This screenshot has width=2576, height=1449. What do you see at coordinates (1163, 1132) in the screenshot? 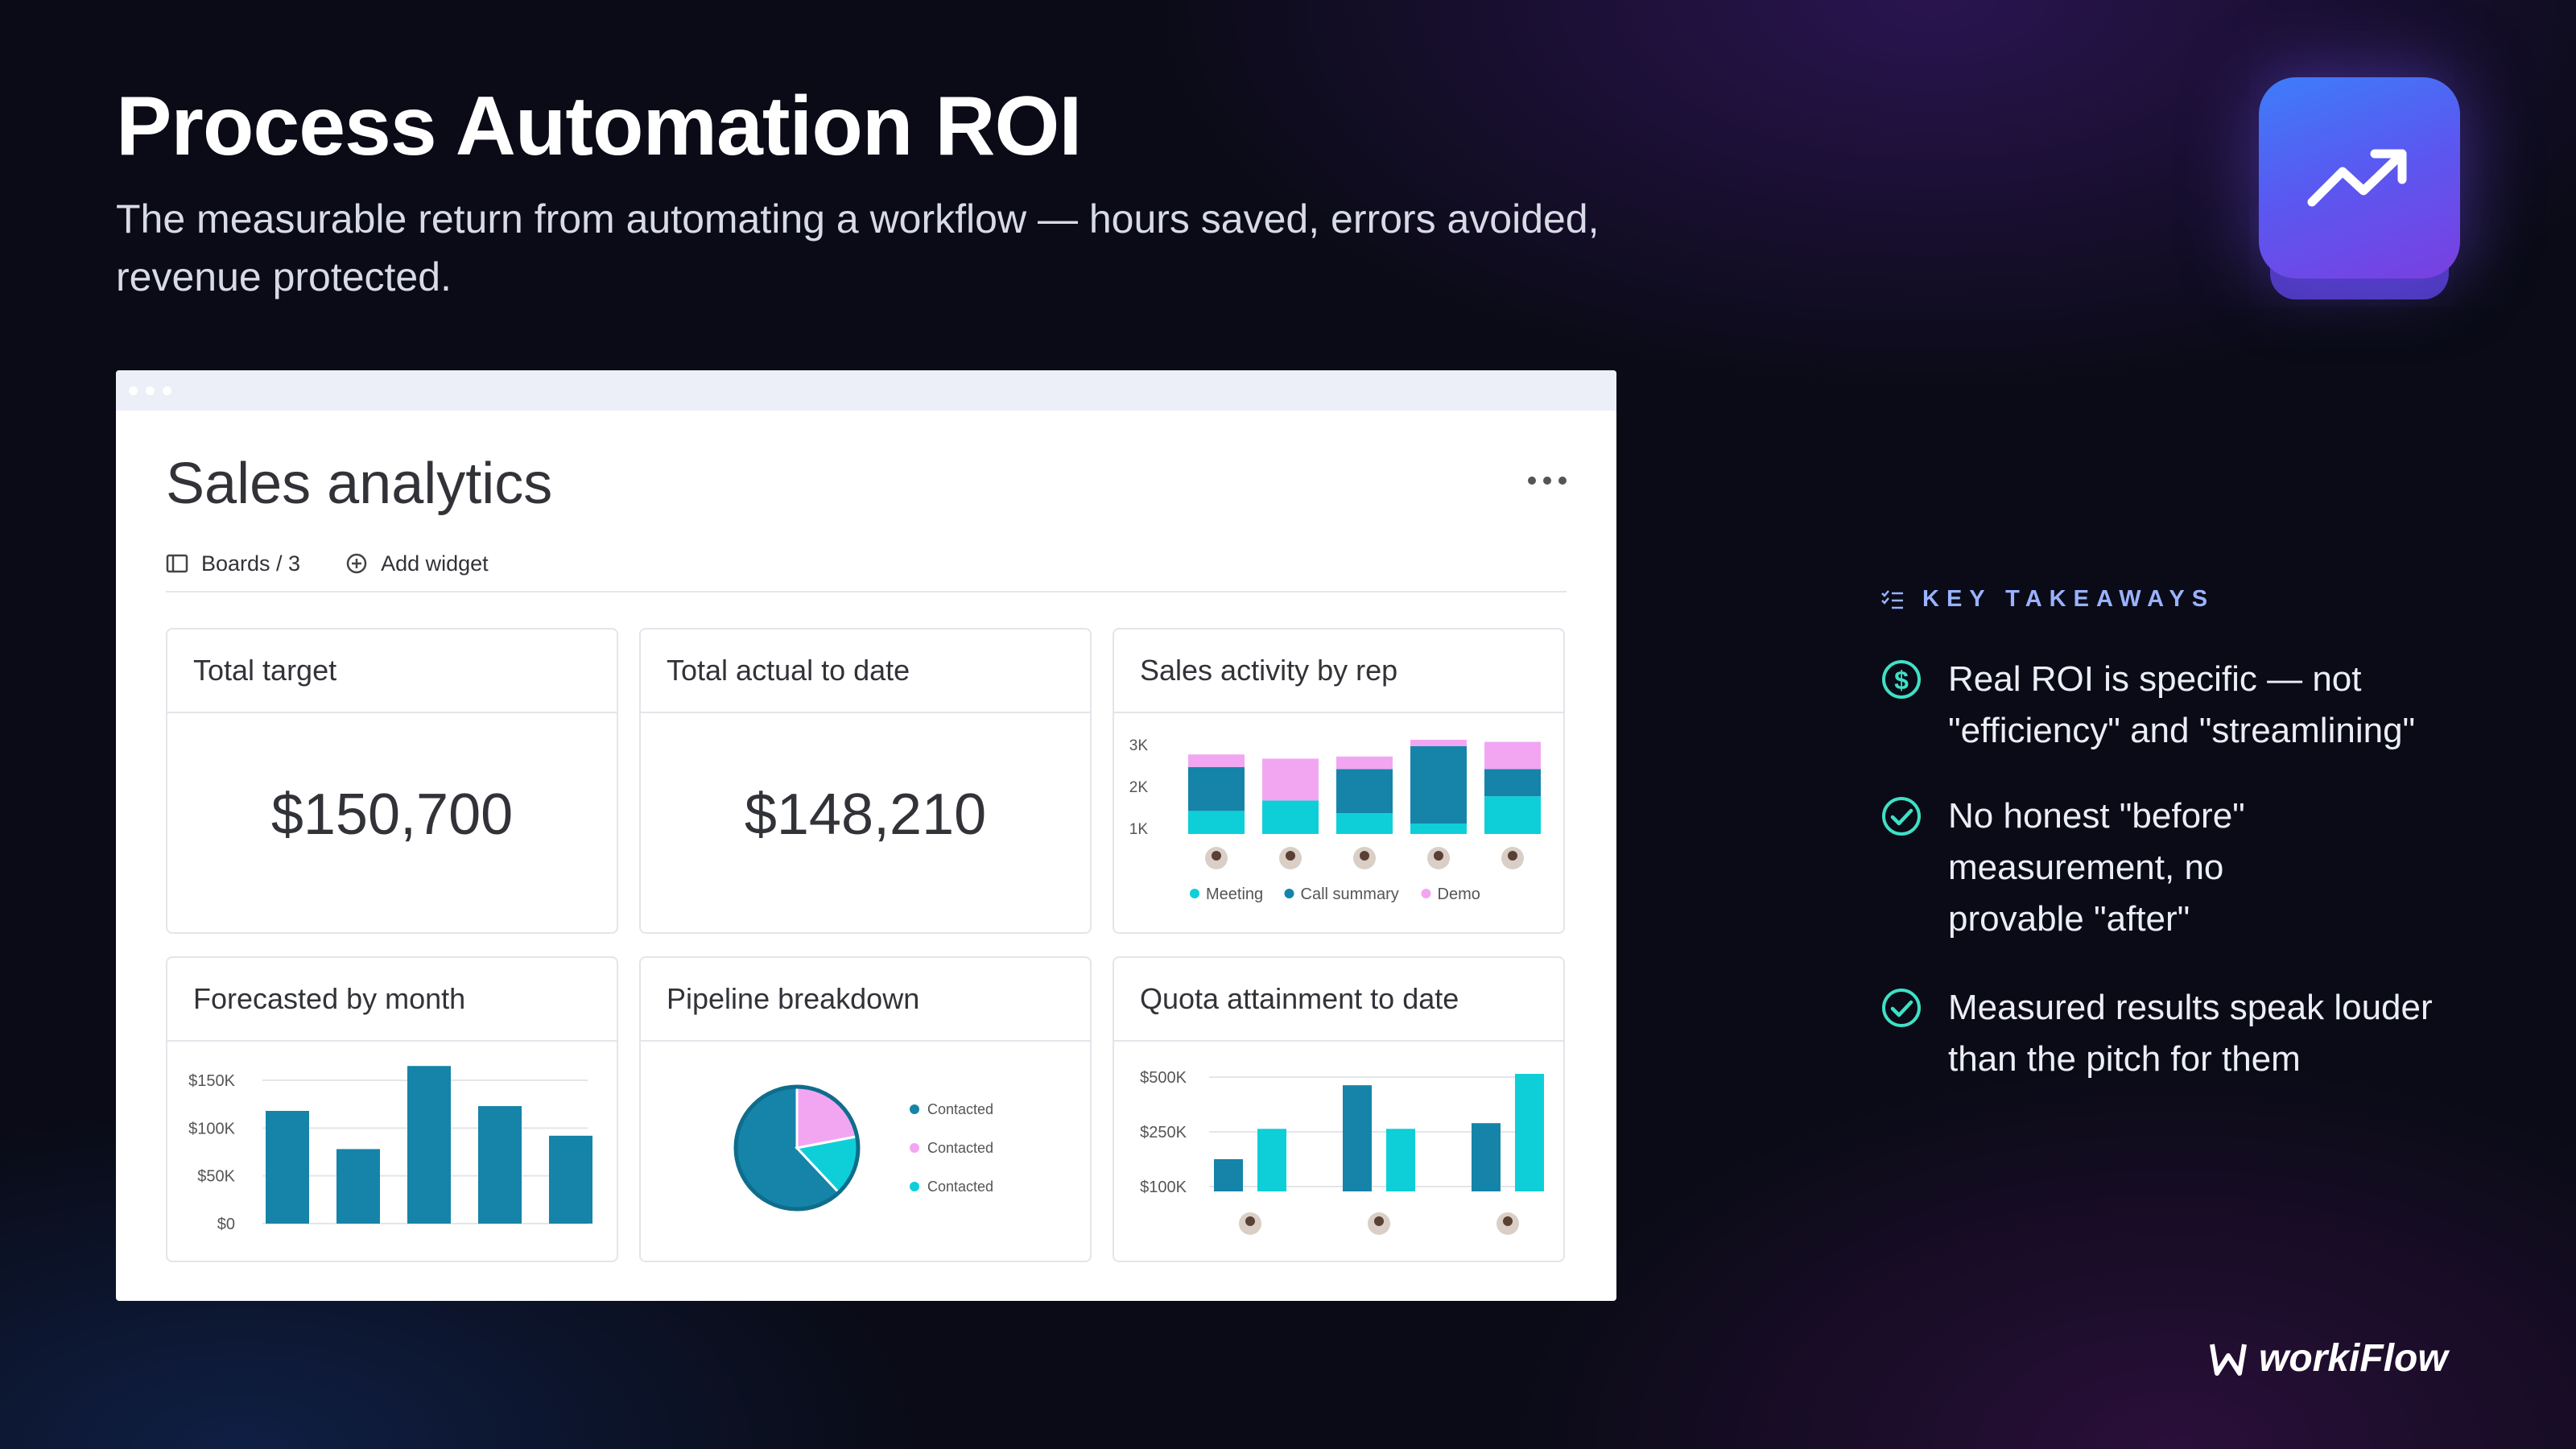
I see `y-tick-label: $250K` at bounding box center [1163, 1132].